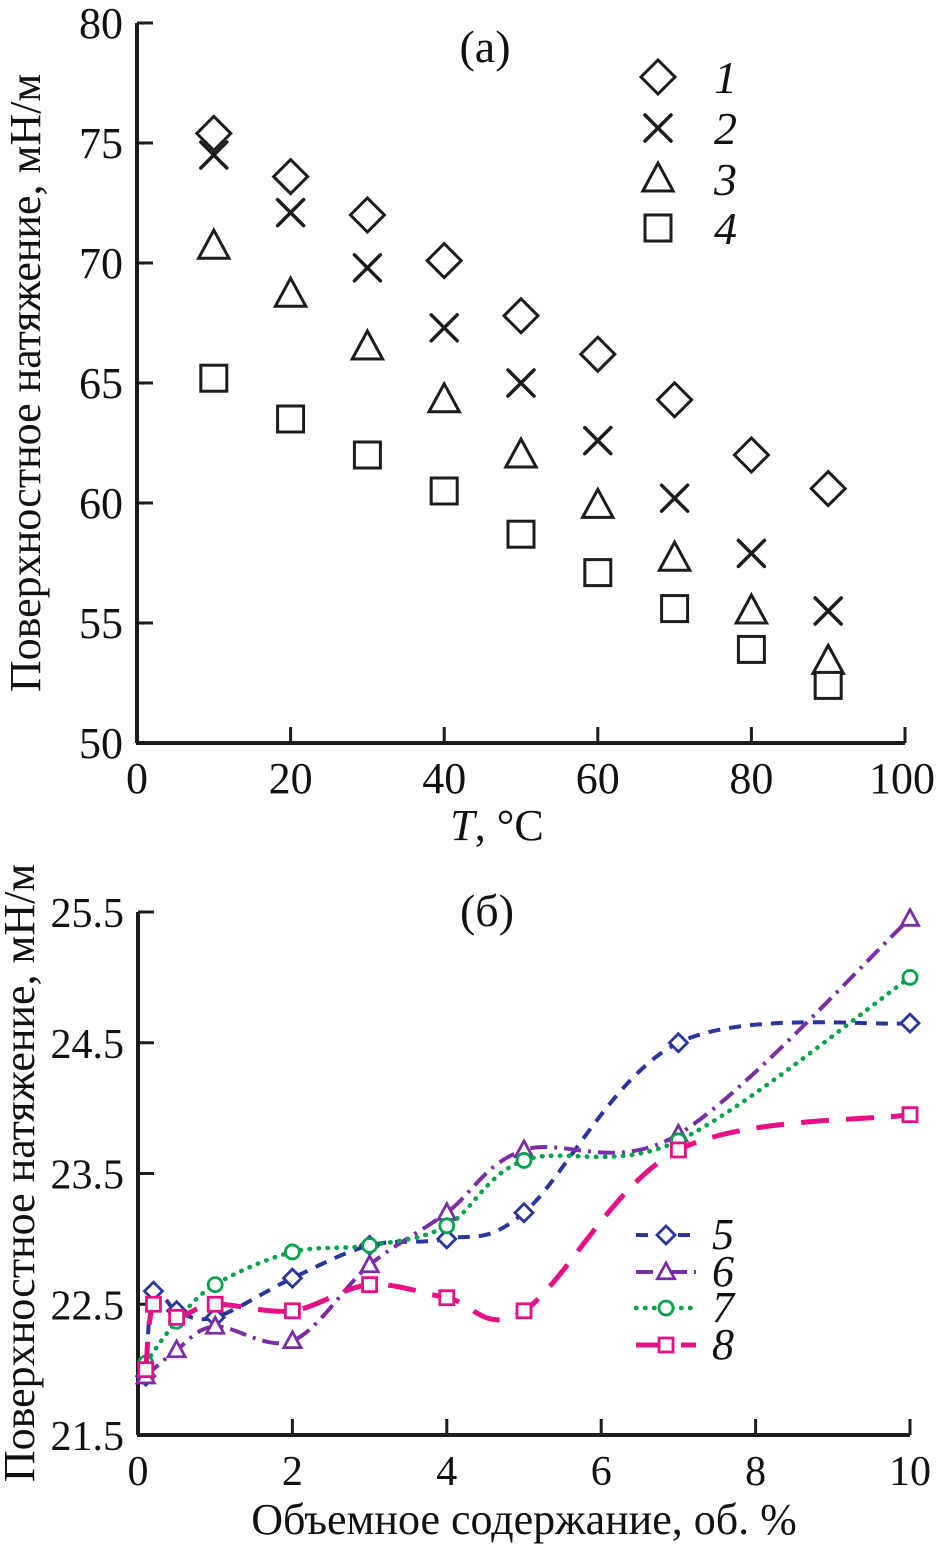 The image size is (936, 1552). I want to click on x-tick-label: 10, so click(910, 1472).